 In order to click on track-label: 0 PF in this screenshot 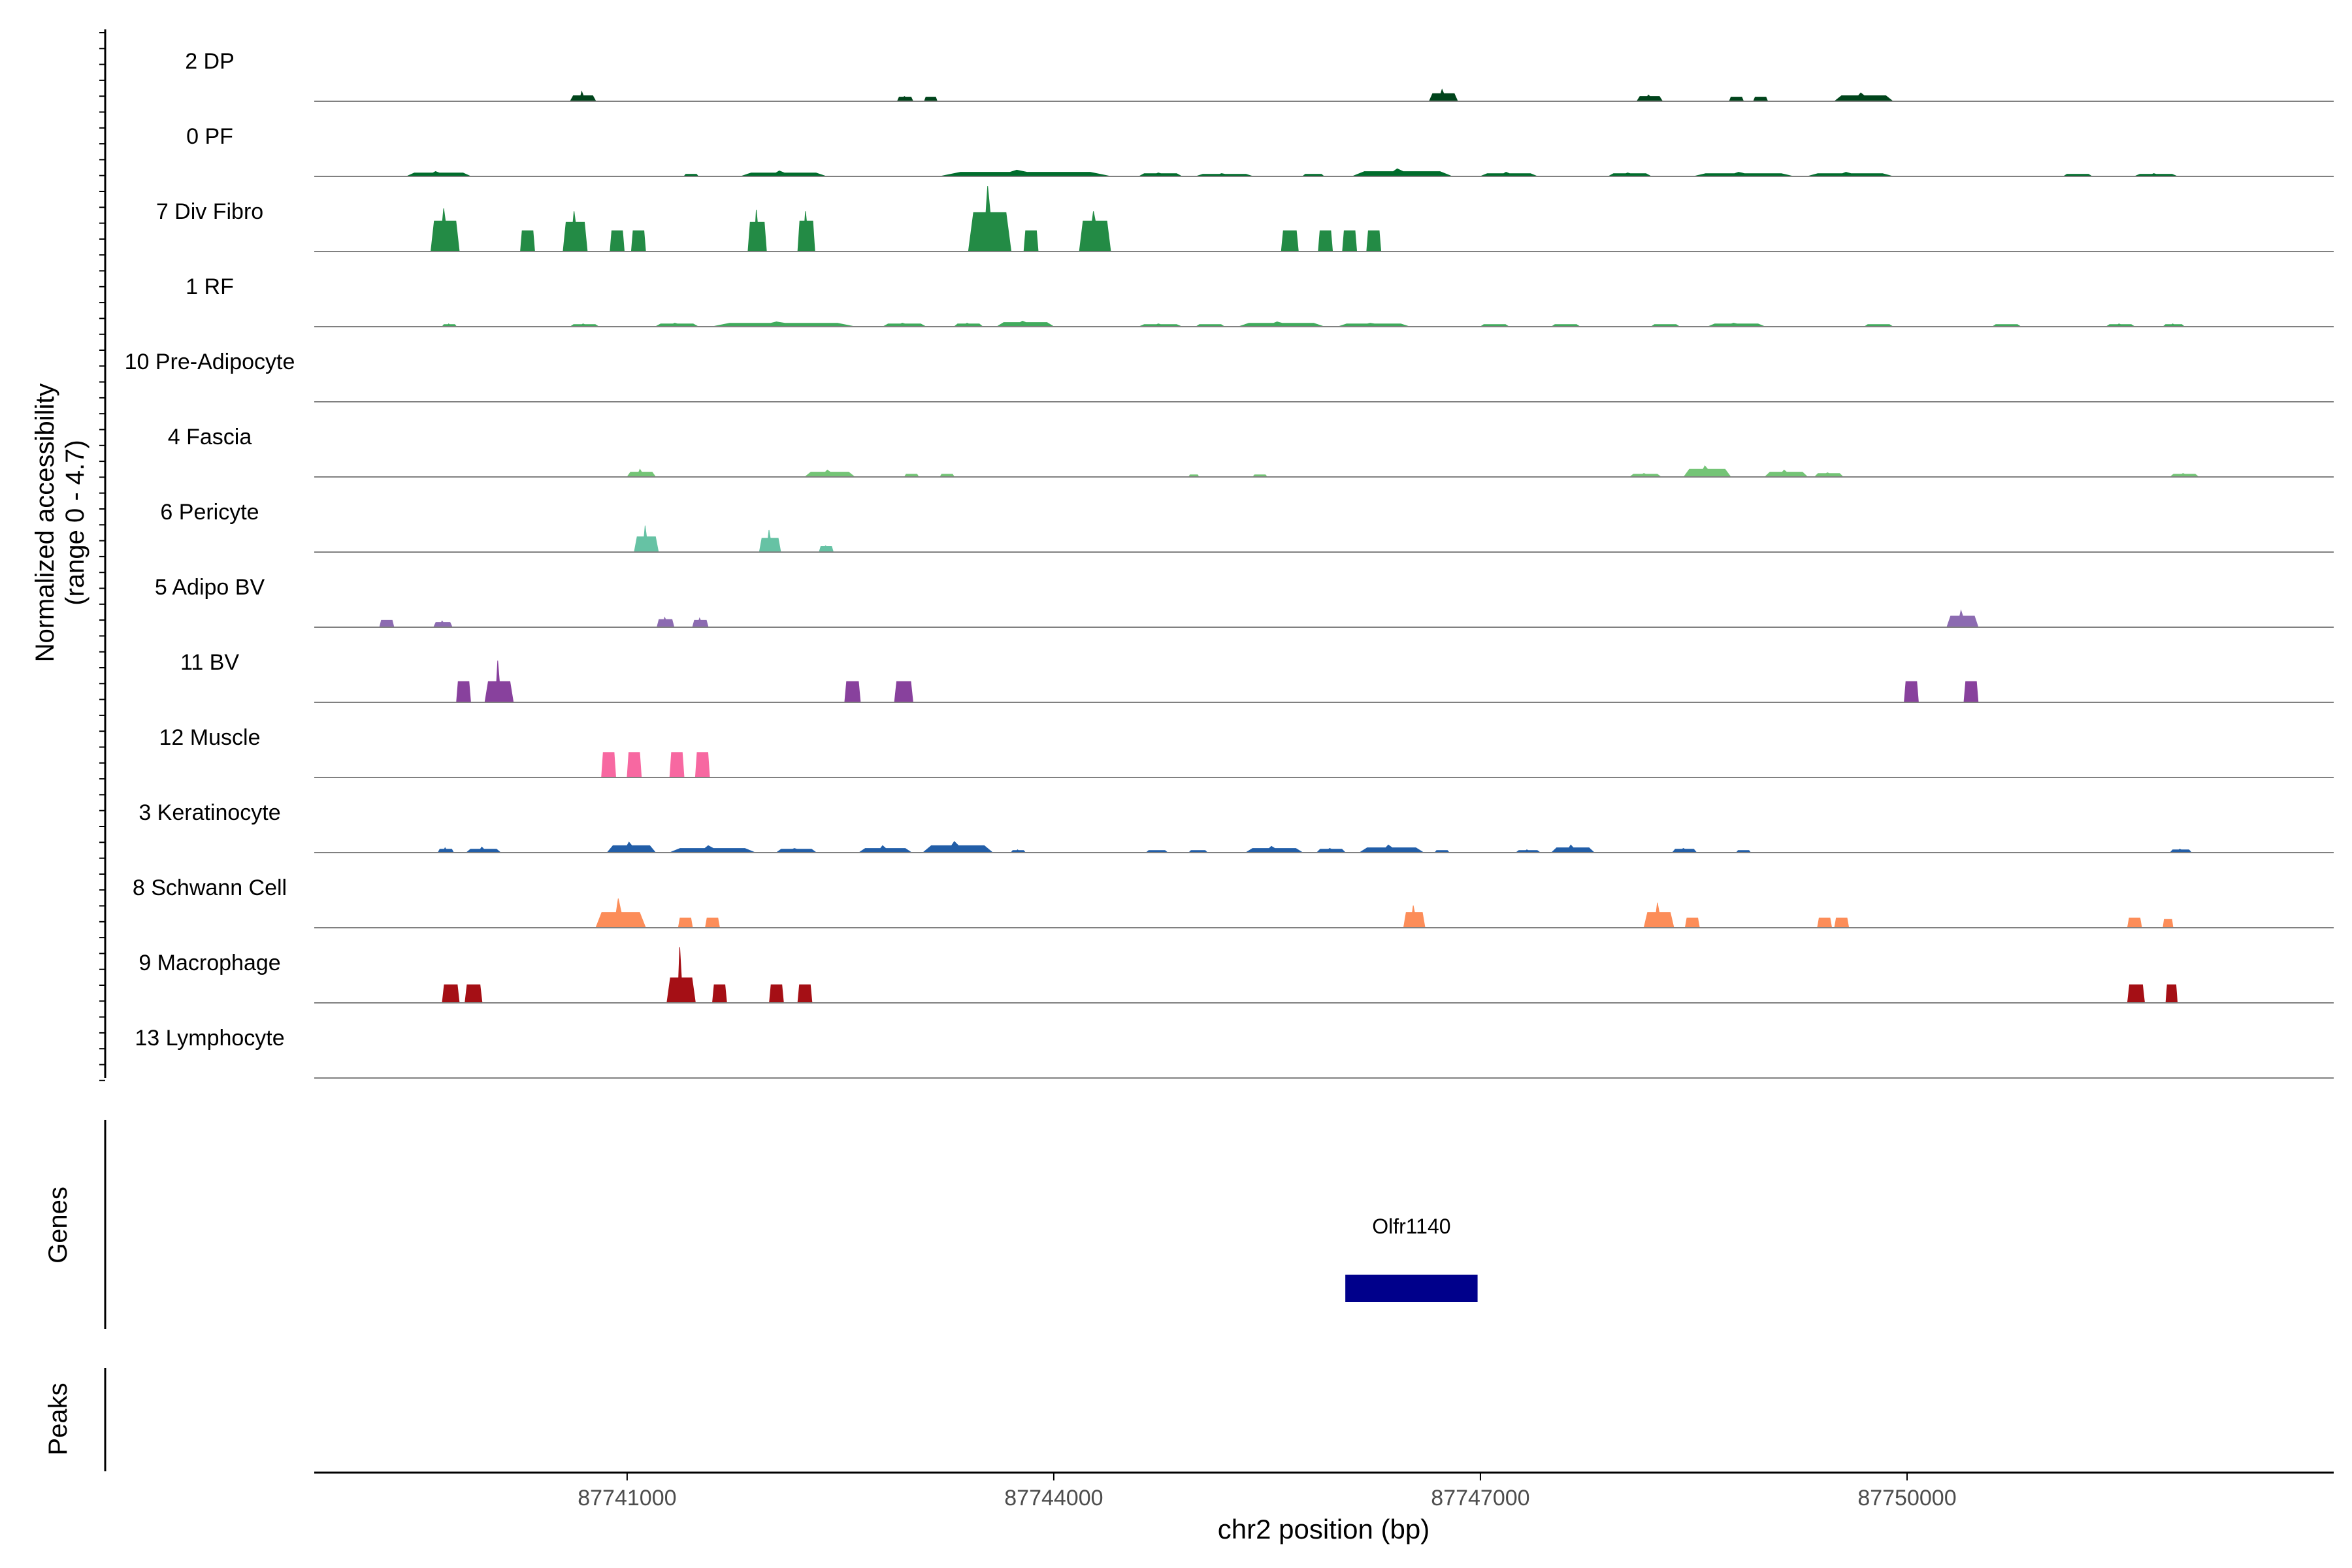, I will do `click(209, 136)`.